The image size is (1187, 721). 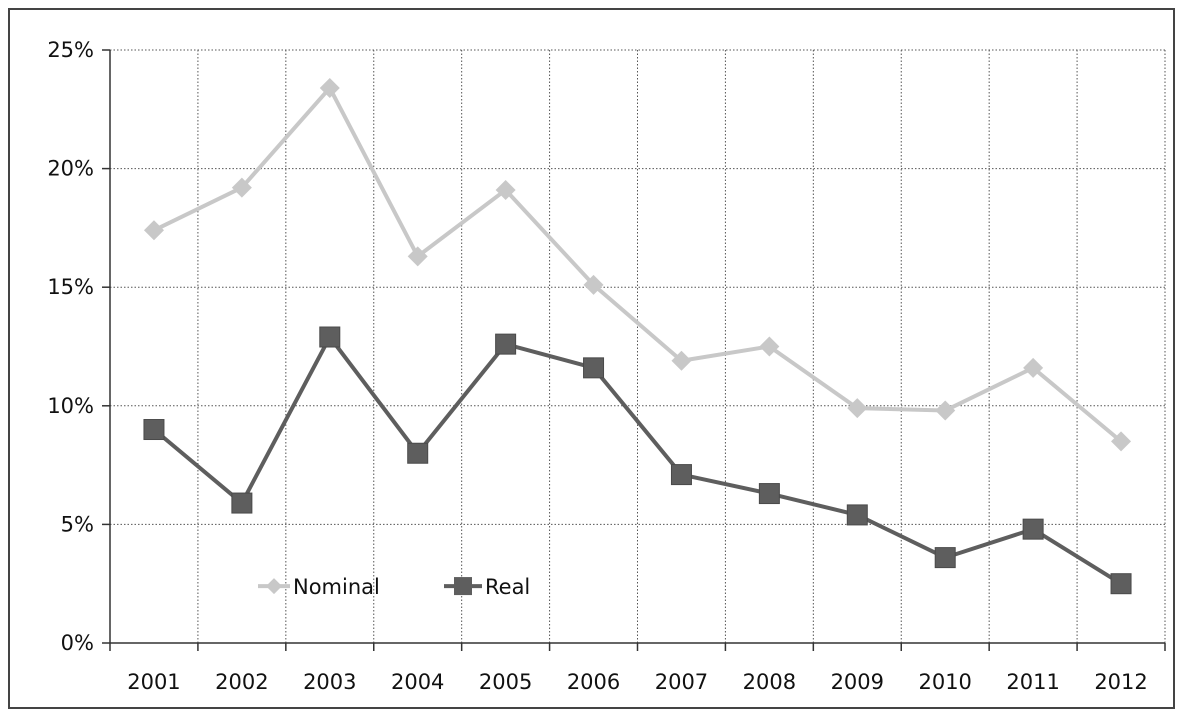 I want to click on legend-real-label: Real, so click(x=507, y=587).